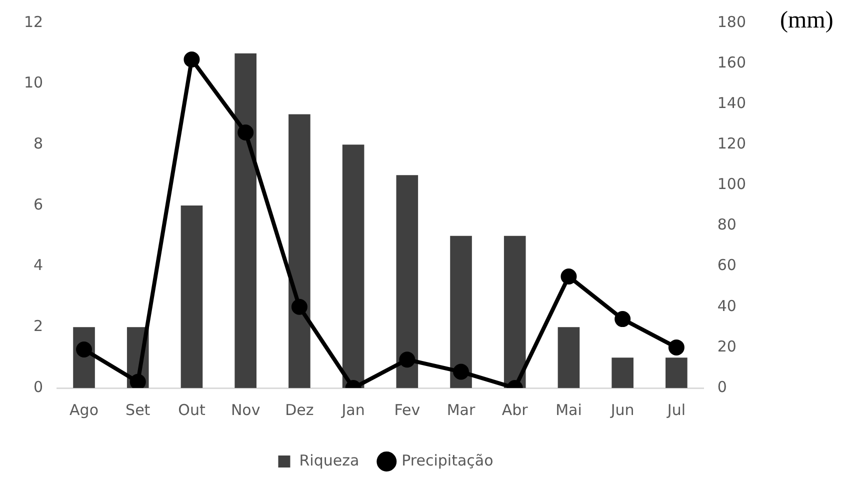 The height and width of the screenshot is (485, 860). What do you see at coordinates (329, 460) in the screenshot?
I see `legend-label: Riqueza` at bounding box center [329, 460].